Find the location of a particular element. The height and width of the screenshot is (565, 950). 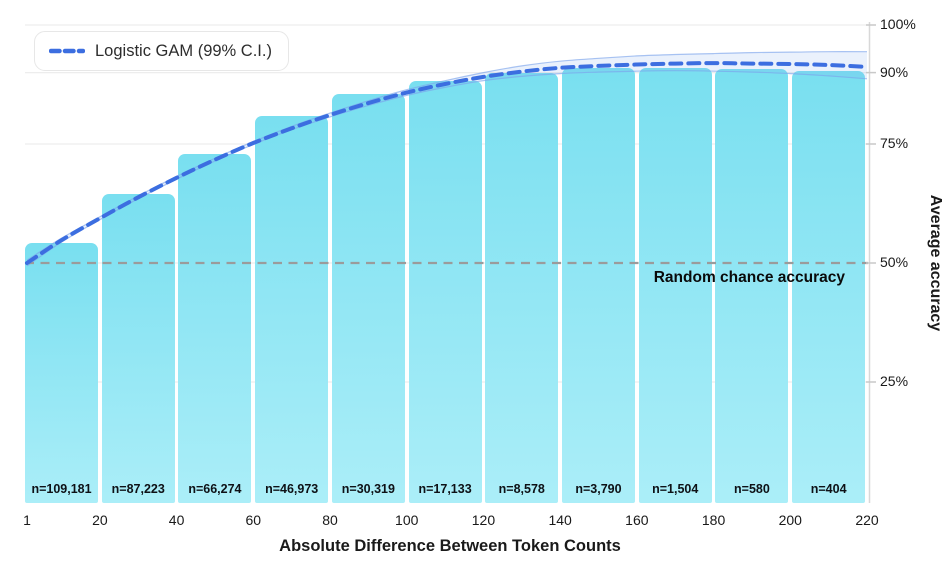

bar-count-label: n=3,790 is located at coordinates (598, 488).